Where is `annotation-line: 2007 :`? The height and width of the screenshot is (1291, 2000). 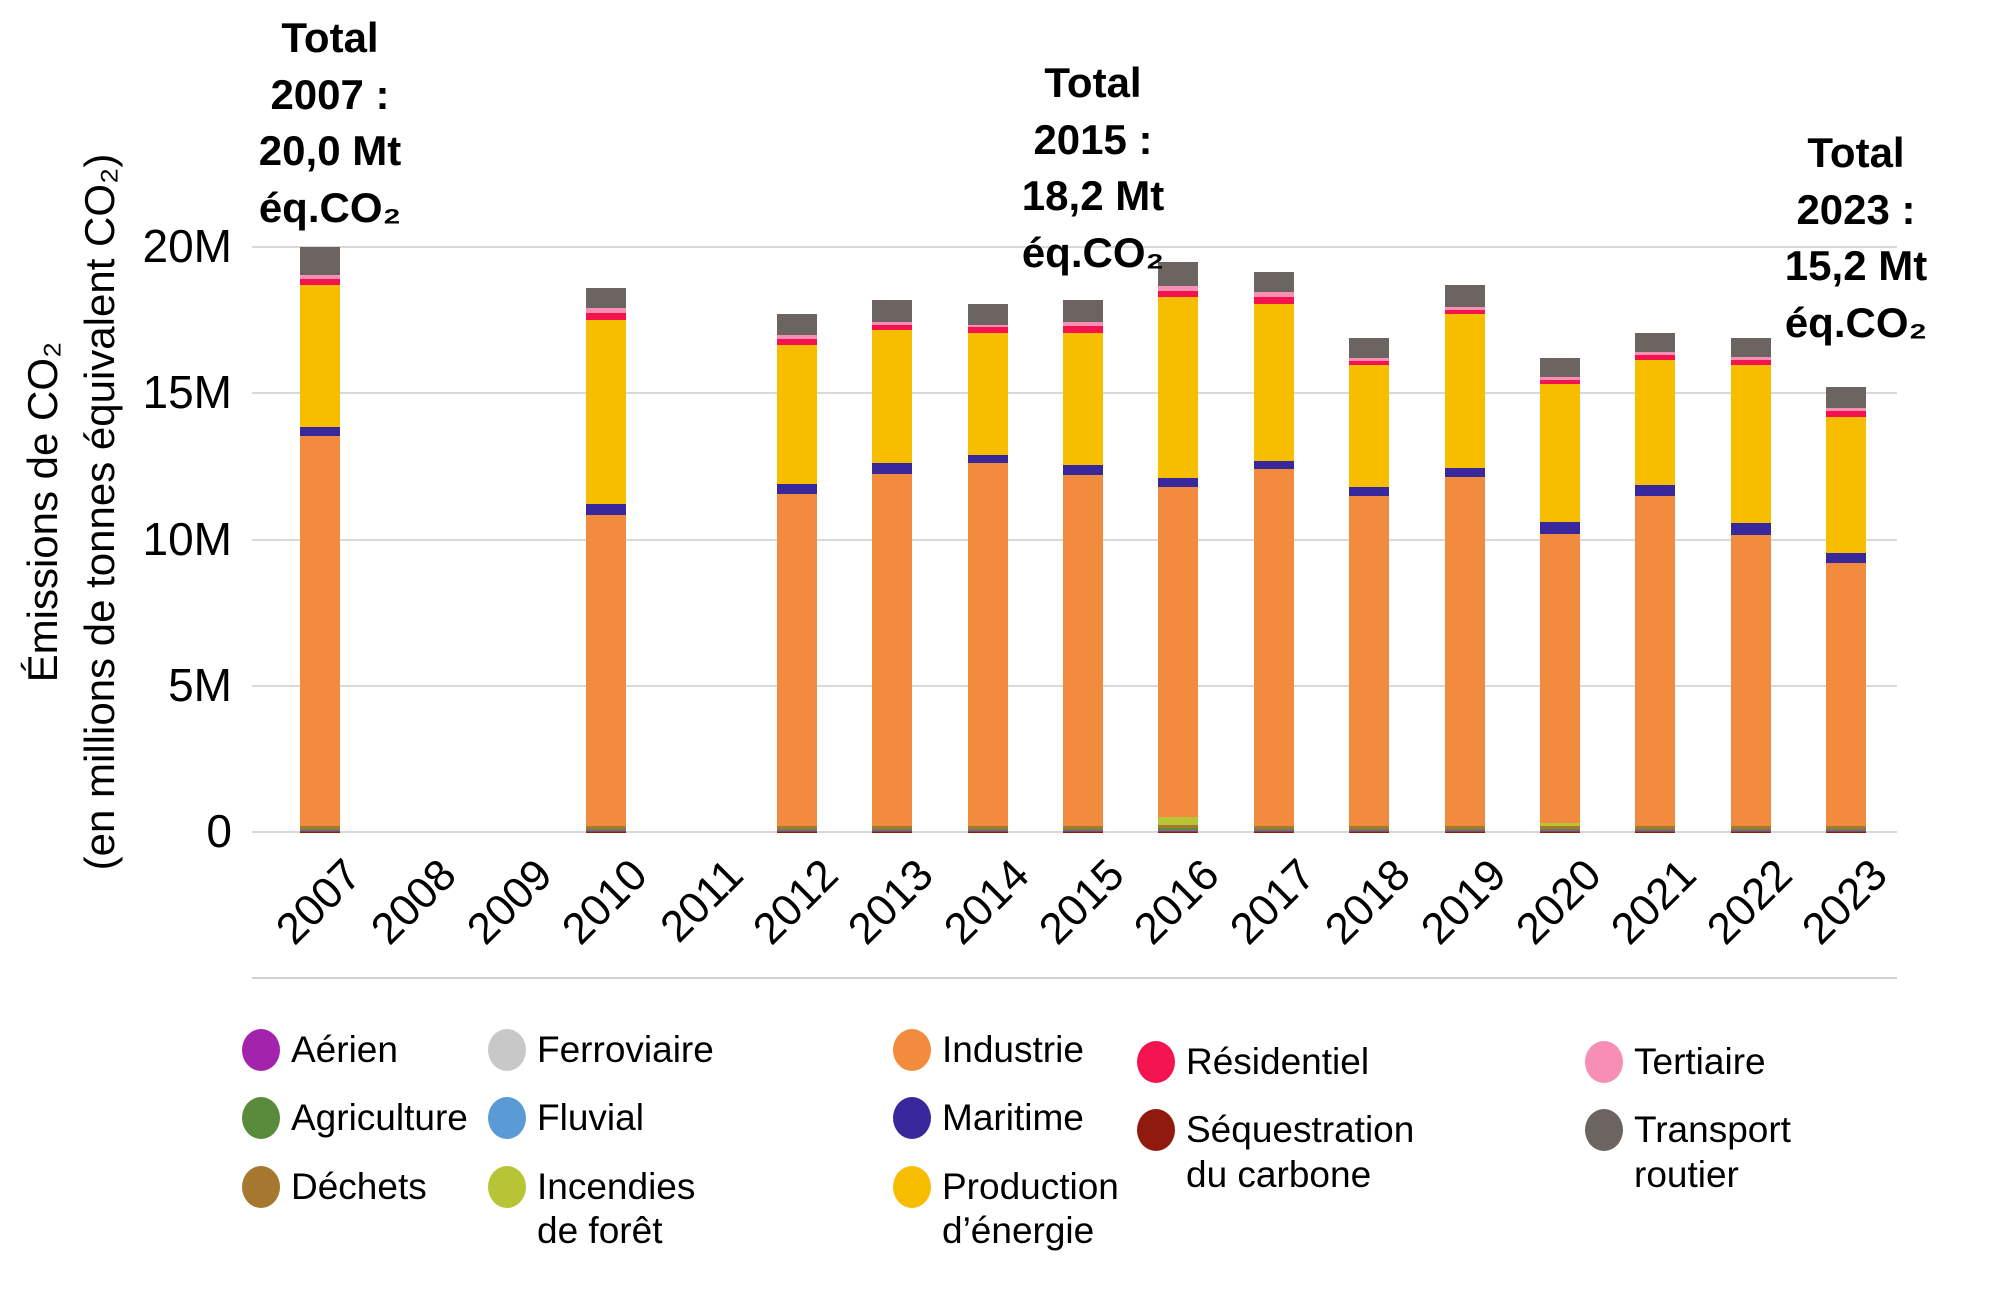
annotation-line: 2007 : is located at coordinates (330, 94).